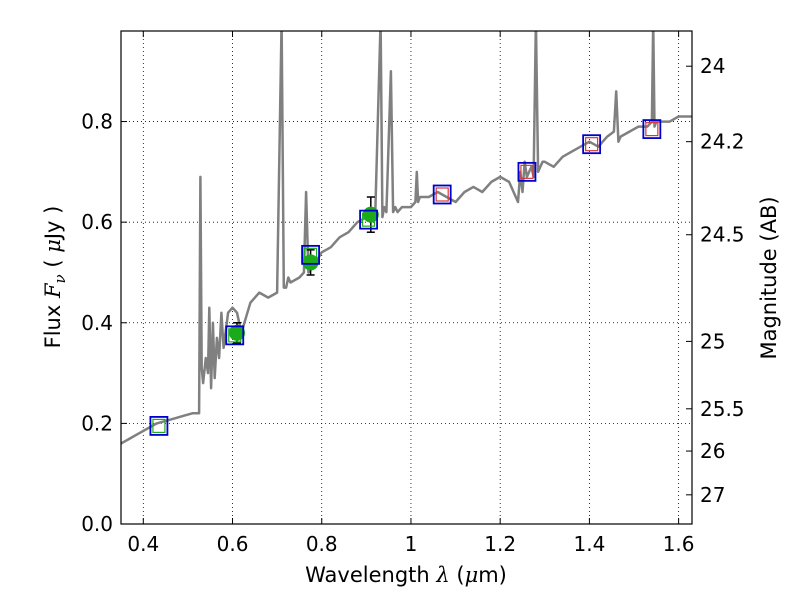 The image size is (800, 600). Describe the element at coordinates (406, 575) in the screenshot. I see `x-axis-label: Wavelength λ (μm)` at that location.